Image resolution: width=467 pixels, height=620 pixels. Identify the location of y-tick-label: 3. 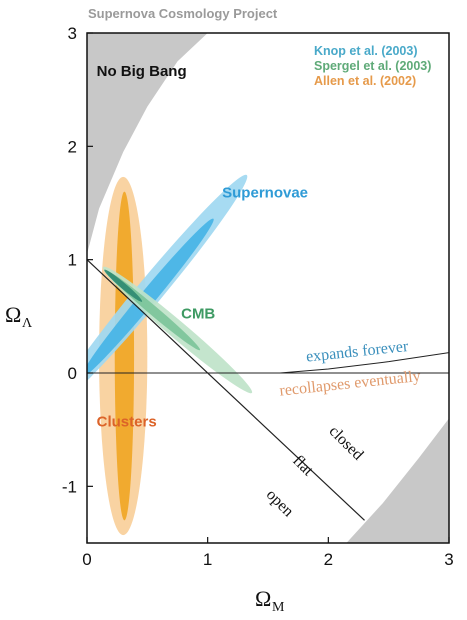
(72, 33).